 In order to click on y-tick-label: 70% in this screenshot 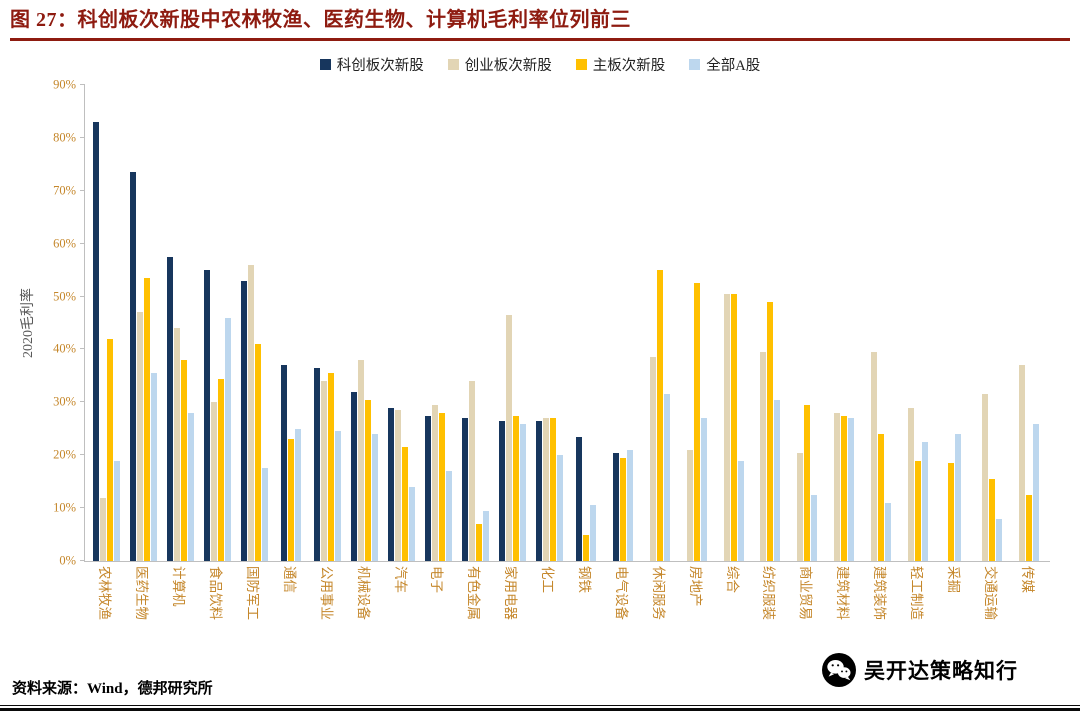, I will do `click(64, 190)`.